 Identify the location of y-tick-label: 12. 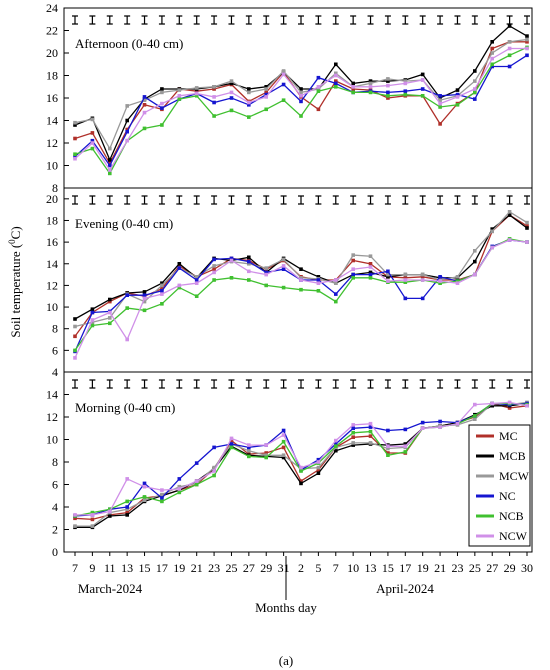
(52, 143).